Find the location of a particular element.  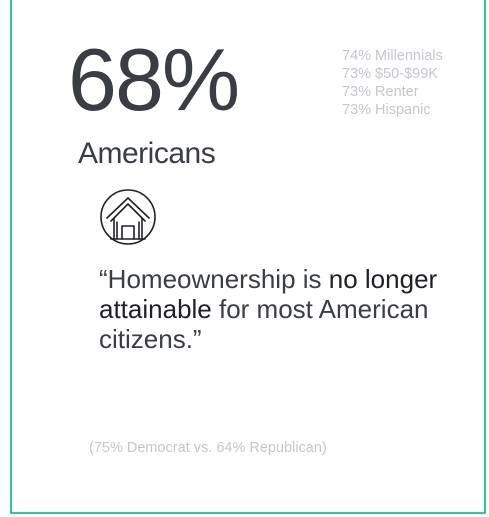

quote-emphasis: no longer attainable is located at coordinates (268, 294).